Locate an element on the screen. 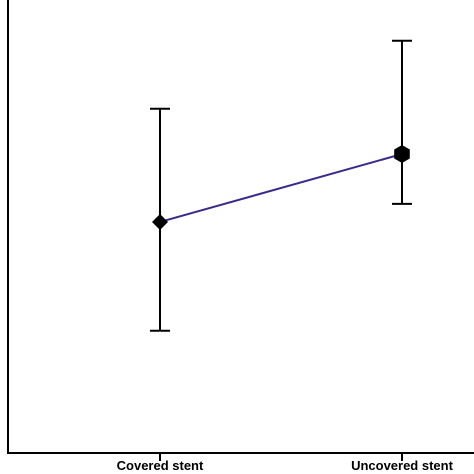 The width and height of the screenshot is (474, 474). data-points is located at coordinates (281, 187).